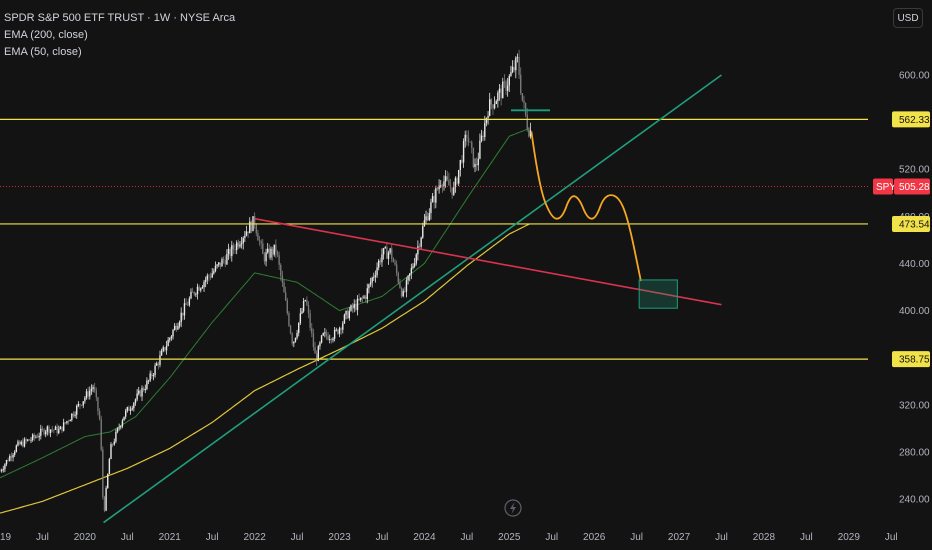 Image resolution: width=932 pixels, height=550 pixels. What do you see at coordinates (908, 18) in the screenshot?
I see `currency-button: USD` at bounding box center [908, 18].